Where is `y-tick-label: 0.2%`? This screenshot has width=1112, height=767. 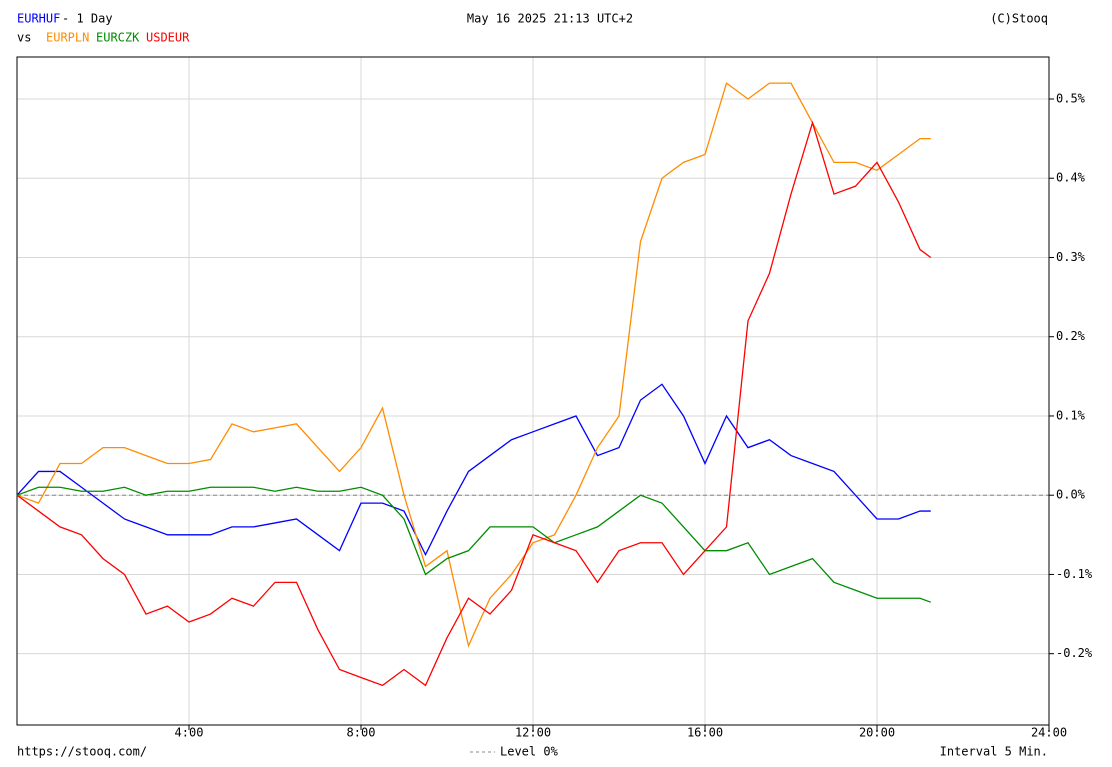
y-tick-label: 0.2% is located at coordinates (1071, 336).